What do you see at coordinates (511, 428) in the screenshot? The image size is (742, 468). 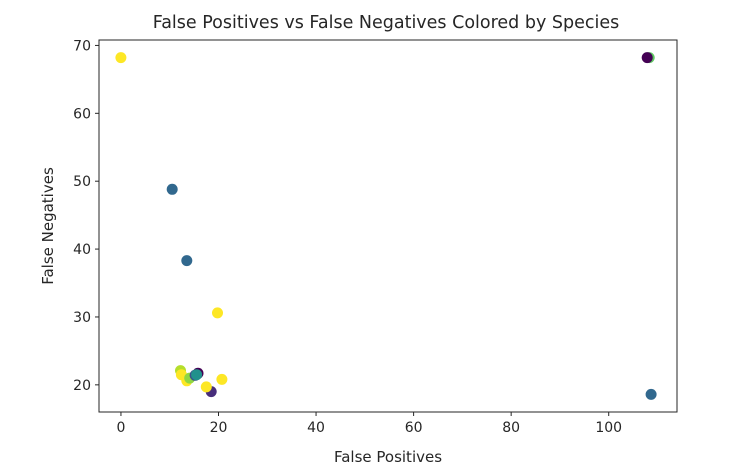 I see `x-tick-label: 80` at bounding box center [511, 428].